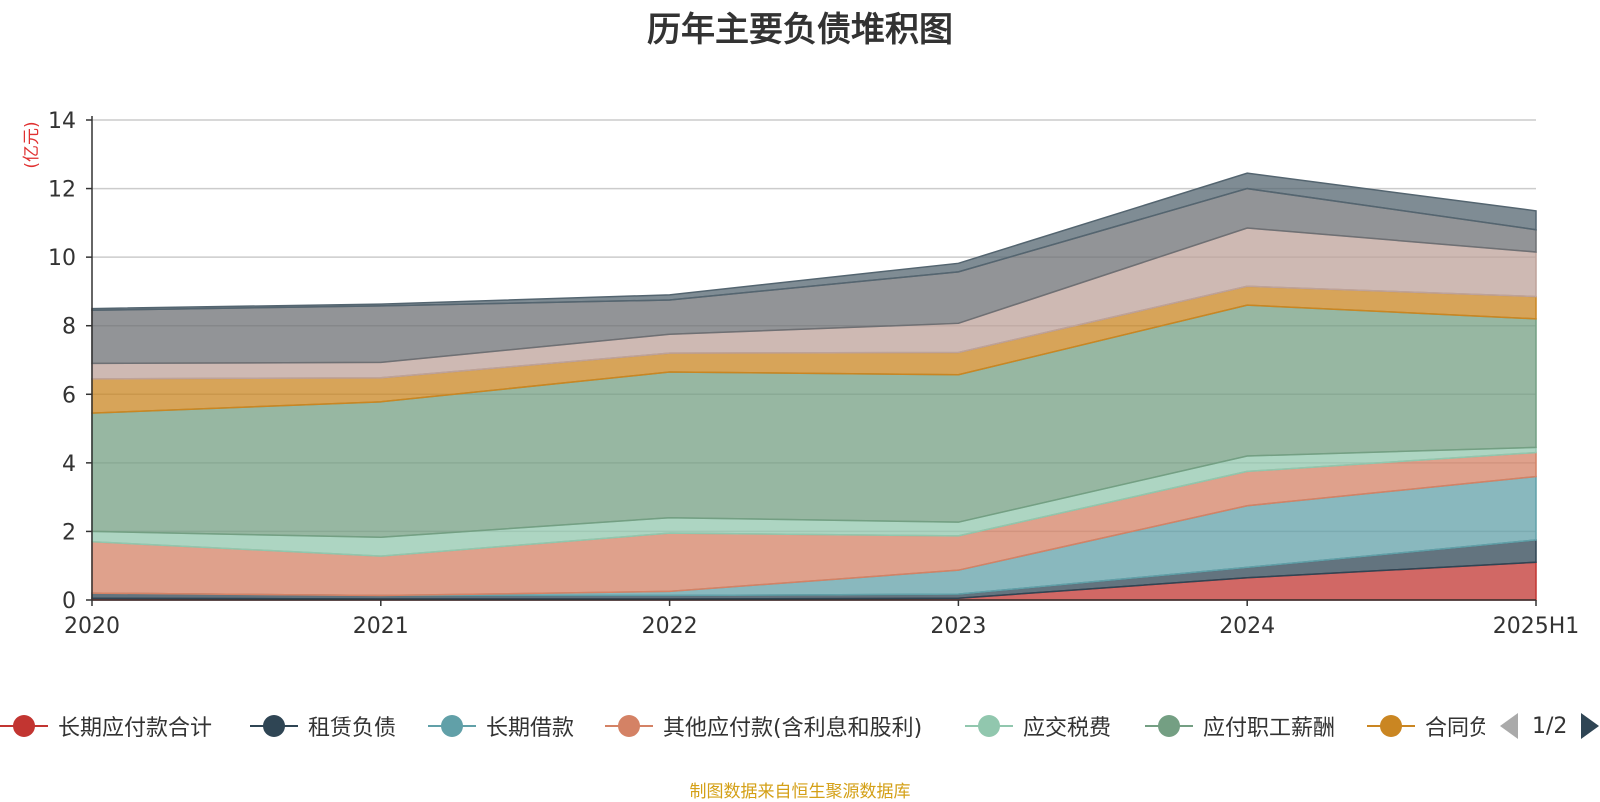 The height and width of the screenshot is (802, 1600). I want to click on x-tick-label: 2020, so click(92, 626).